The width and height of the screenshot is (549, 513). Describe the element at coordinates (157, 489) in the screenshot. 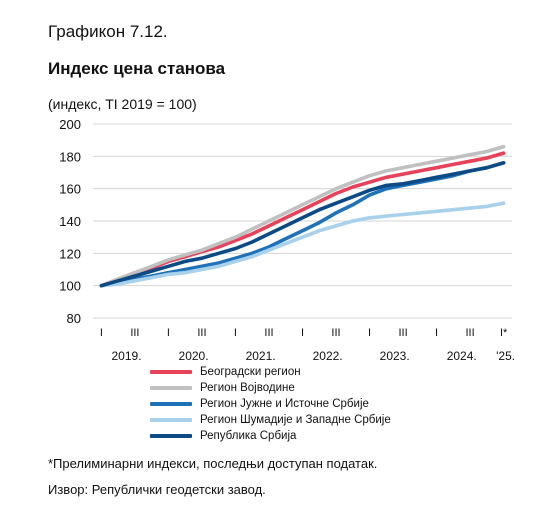

I see `source-note: Извор: Републички геодетски завод.` at that location.